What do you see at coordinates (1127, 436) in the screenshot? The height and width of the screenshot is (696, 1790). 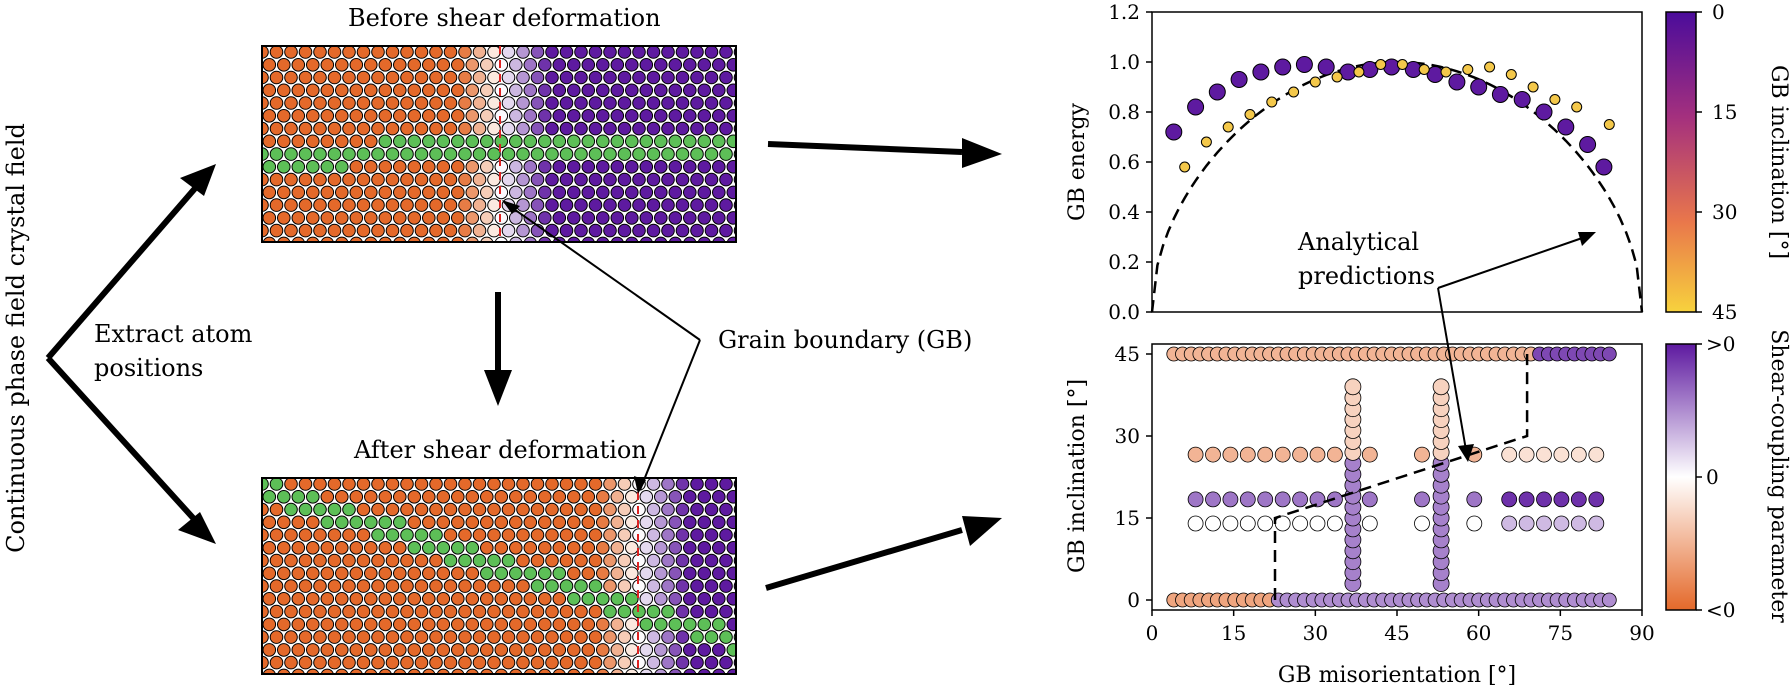 I see `inclination-ytick-label: 30` at bounding box center [1127, 436].